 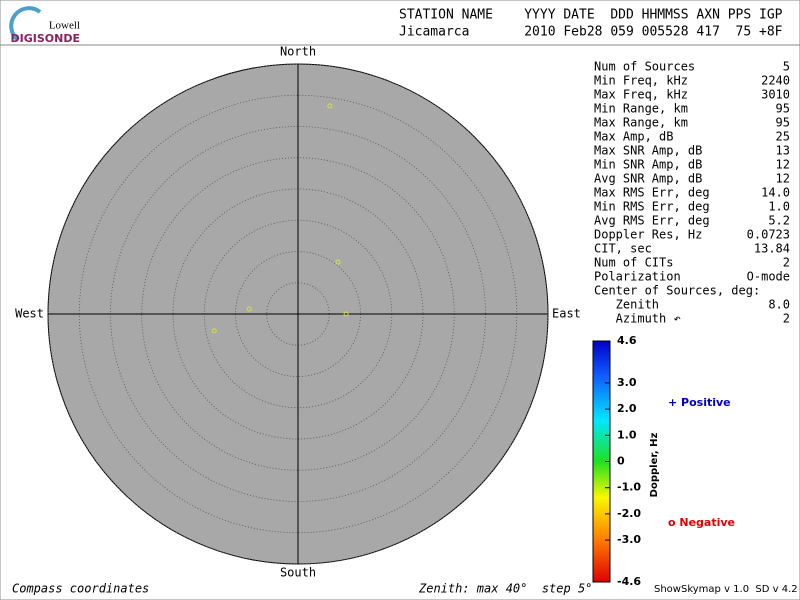 I want to click on direction-label: West, so click(x=29, y=314).